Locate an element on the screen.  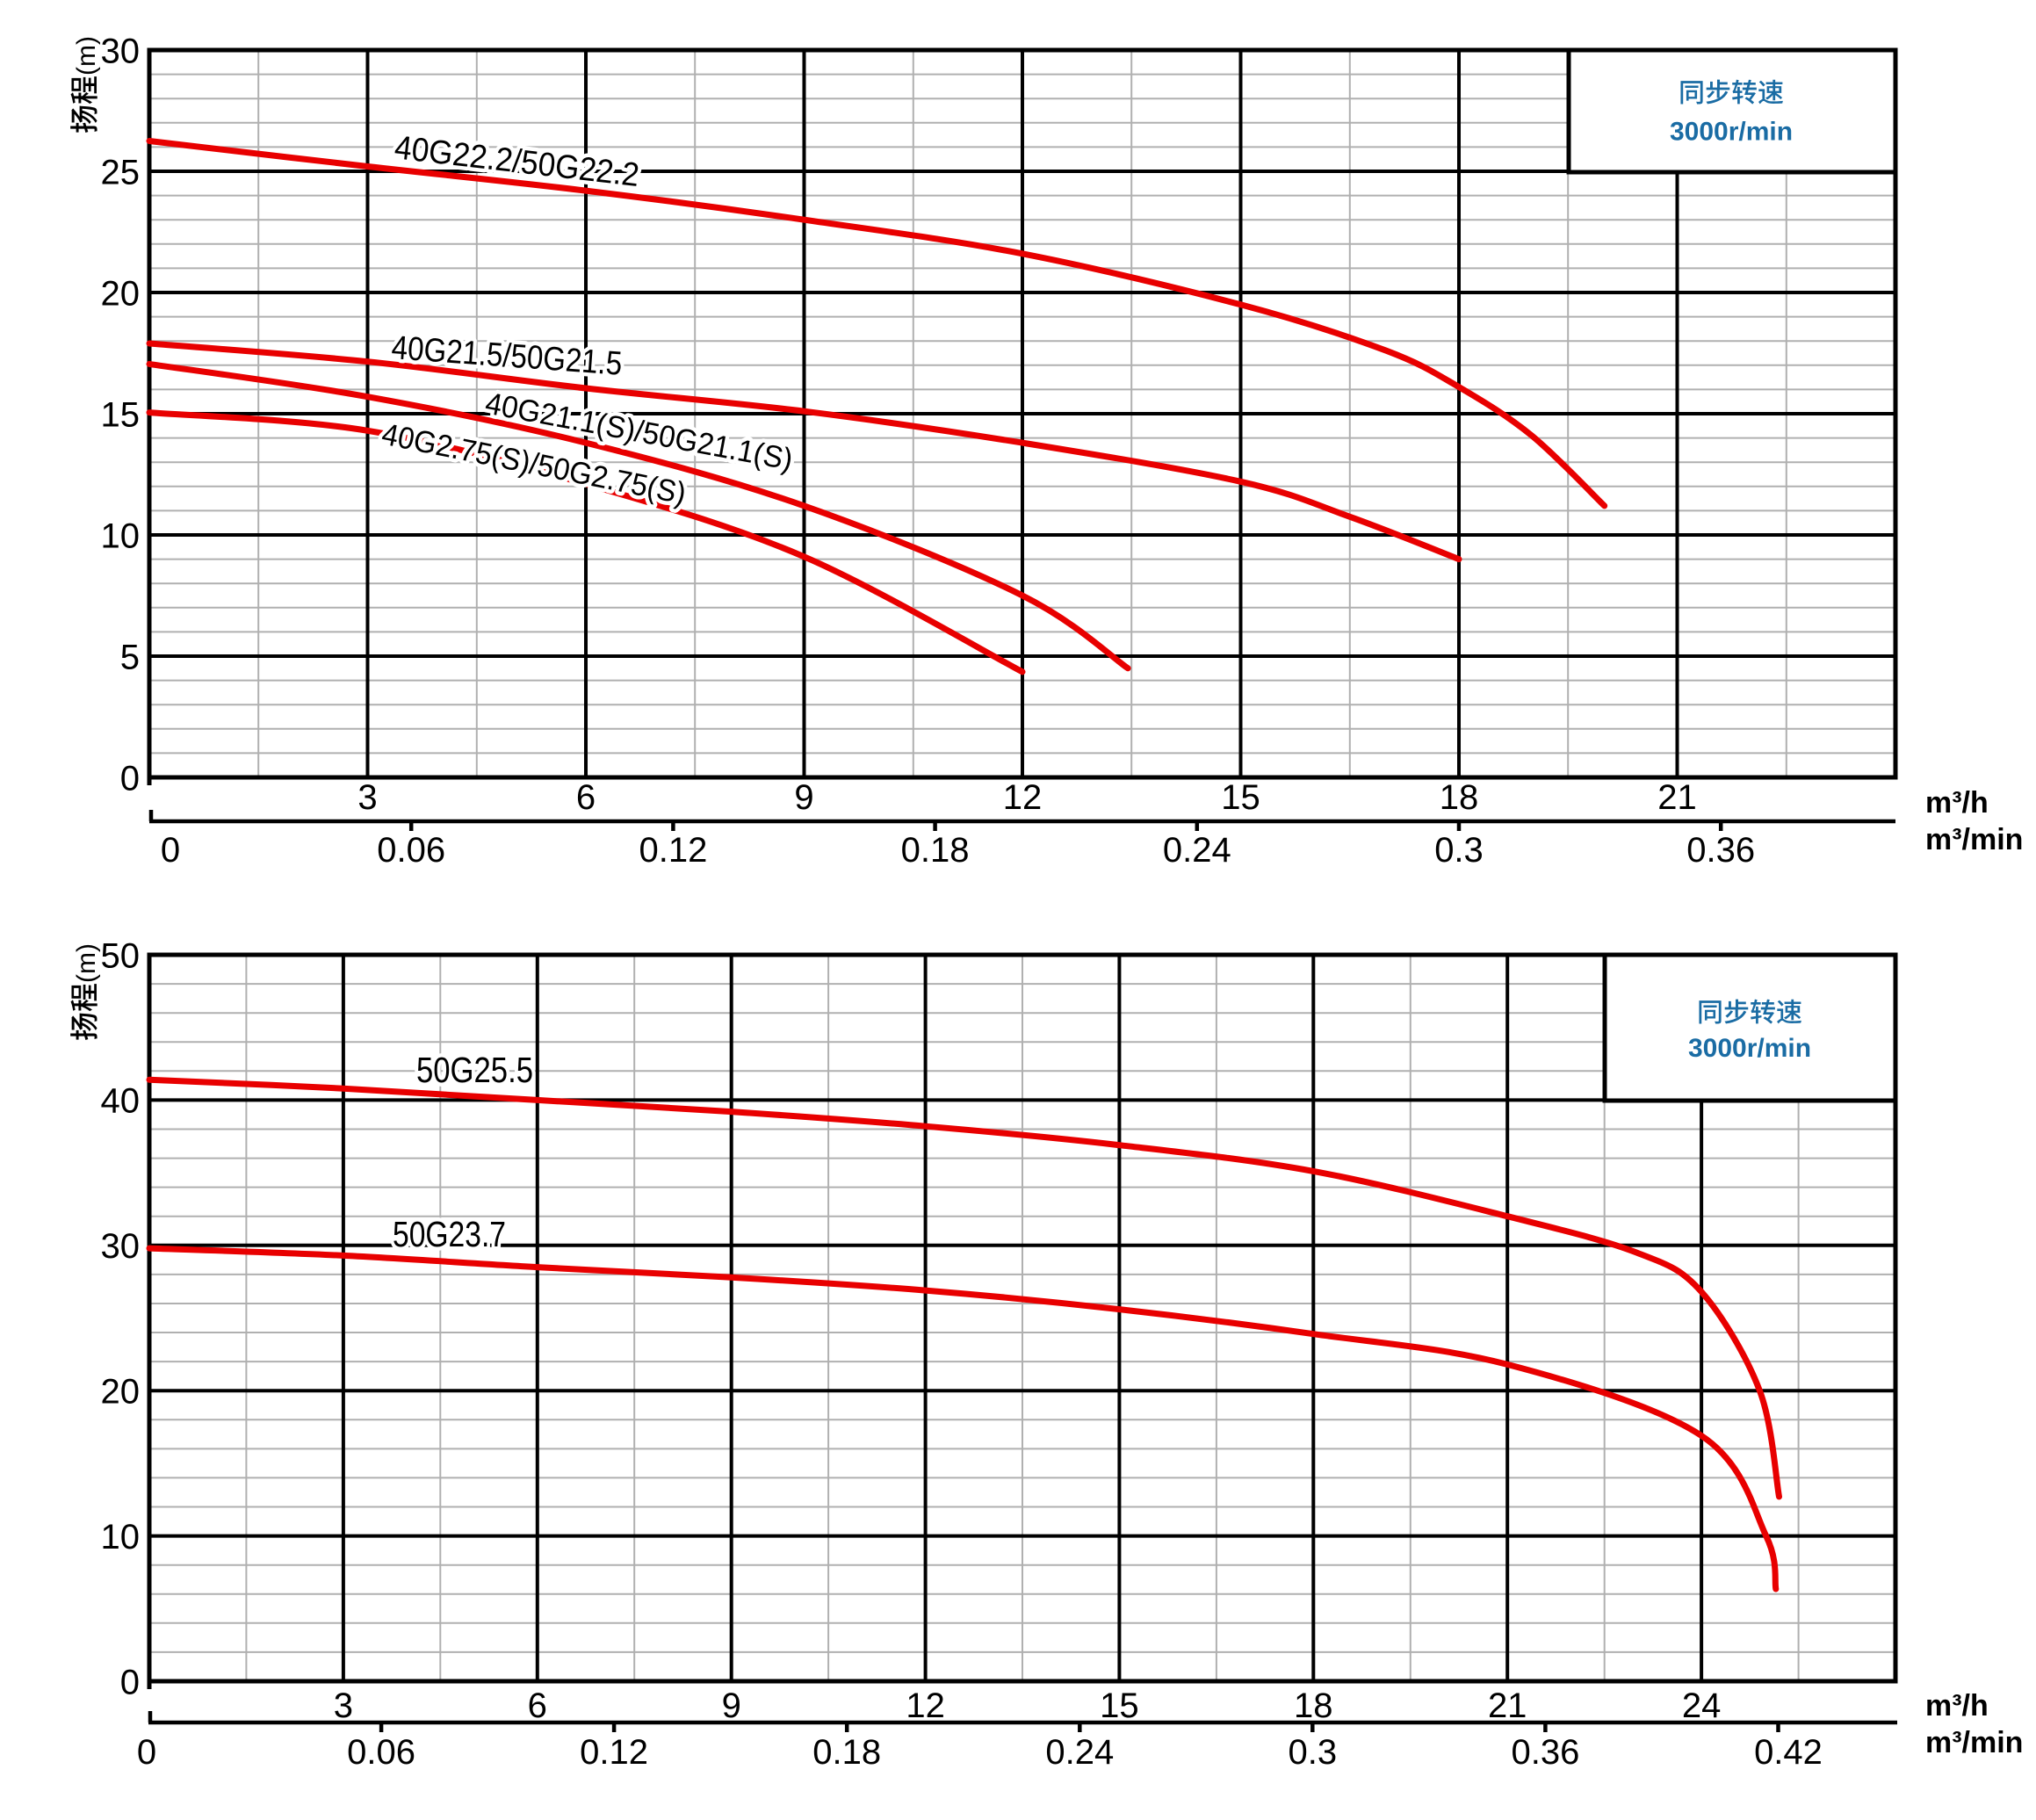
svg-text: 25 is located at coordinates (121, 172).